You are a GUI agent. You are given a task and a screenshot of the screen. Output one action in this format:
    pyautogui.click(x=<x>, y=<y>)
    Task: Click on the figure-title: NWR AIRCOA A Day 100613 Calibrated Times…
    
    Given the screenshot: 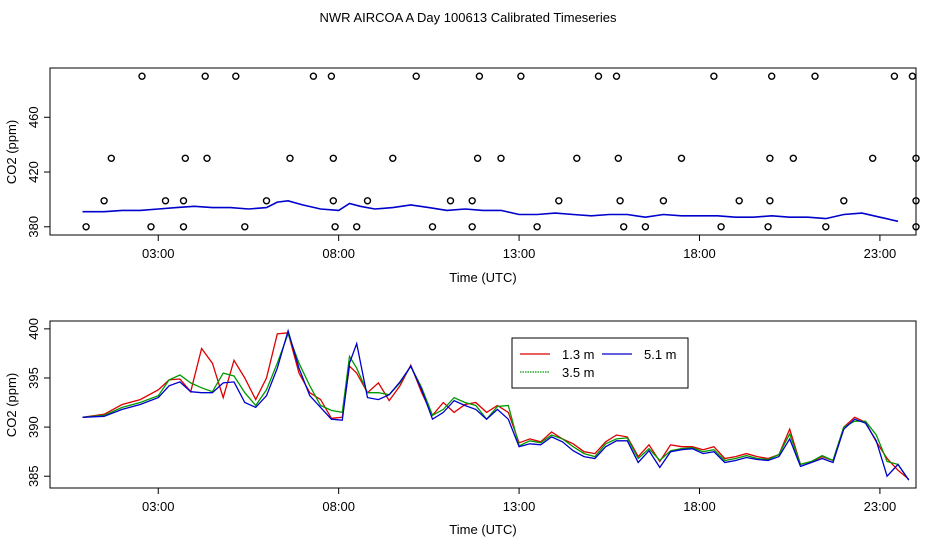 What is the action you would take?
    pyautogui.click(x=468, y=17)
    